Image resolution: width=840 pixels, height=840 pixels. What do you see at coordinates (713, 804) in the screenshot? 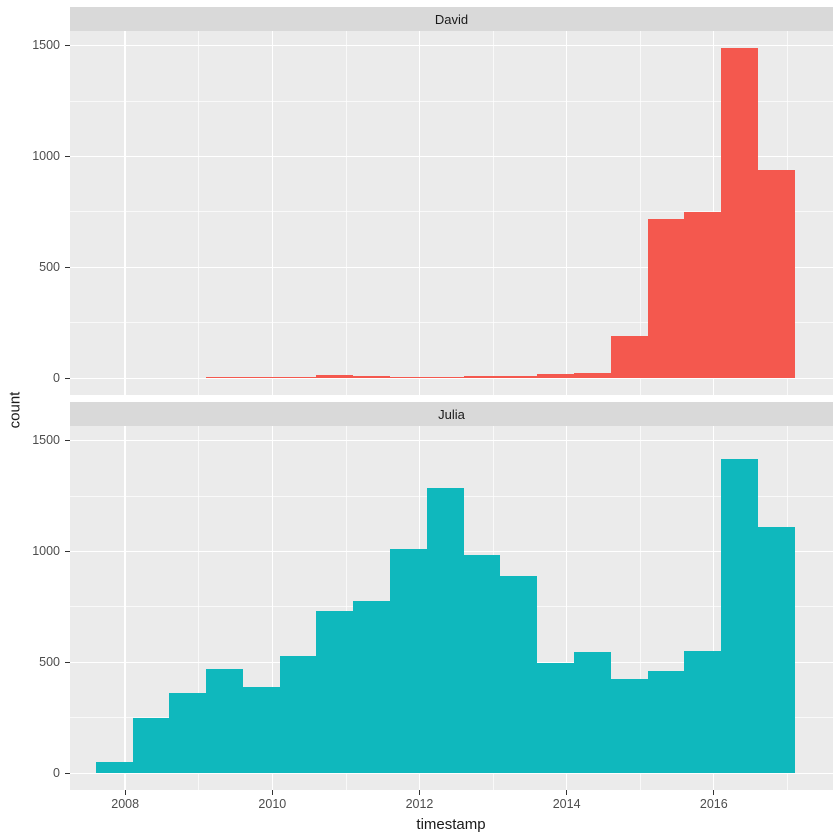
I see `x-axis-tick-label: 2016` at bounding box center [713, 804].